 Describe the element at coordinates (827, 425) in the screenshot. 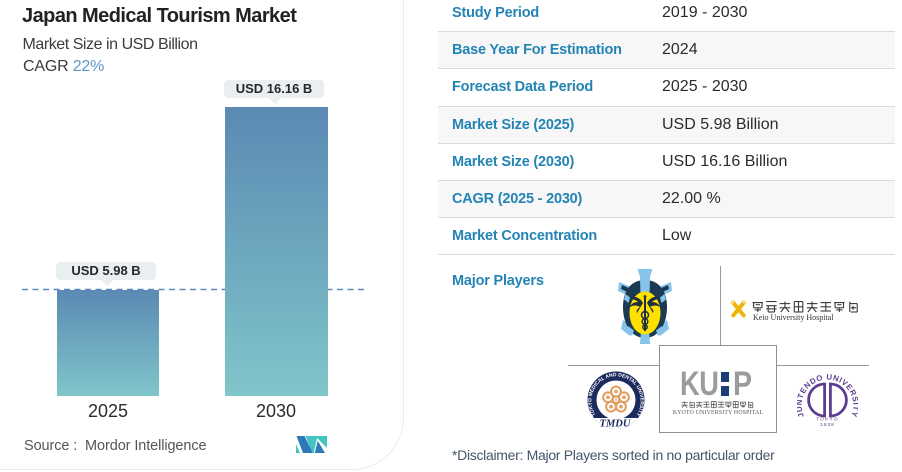

I see `svg-text: 1838` at that location.